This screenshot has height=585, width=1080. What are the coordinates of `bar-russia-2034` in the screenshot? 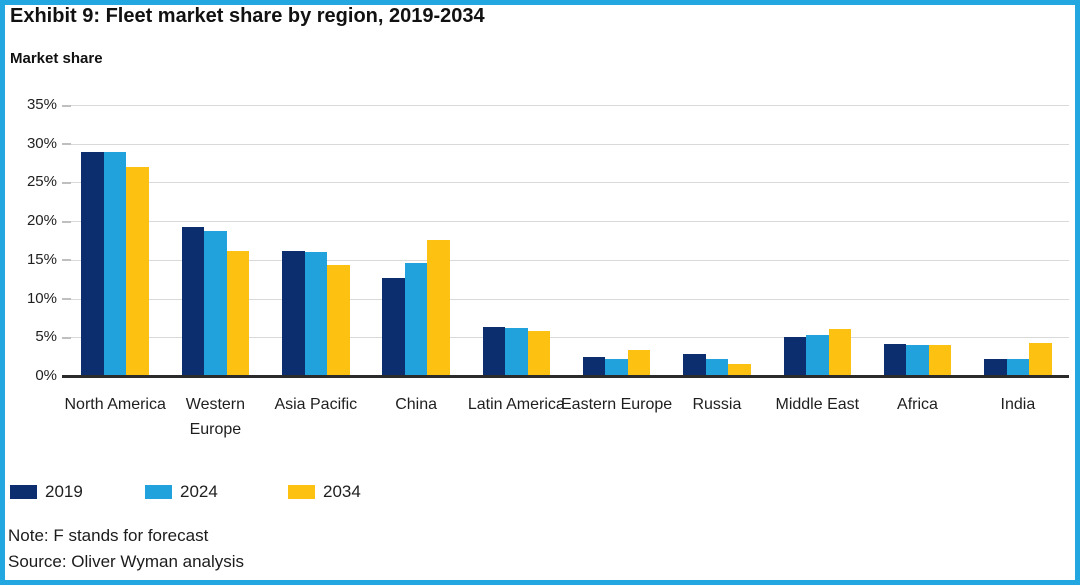 It's located at (739, 370).